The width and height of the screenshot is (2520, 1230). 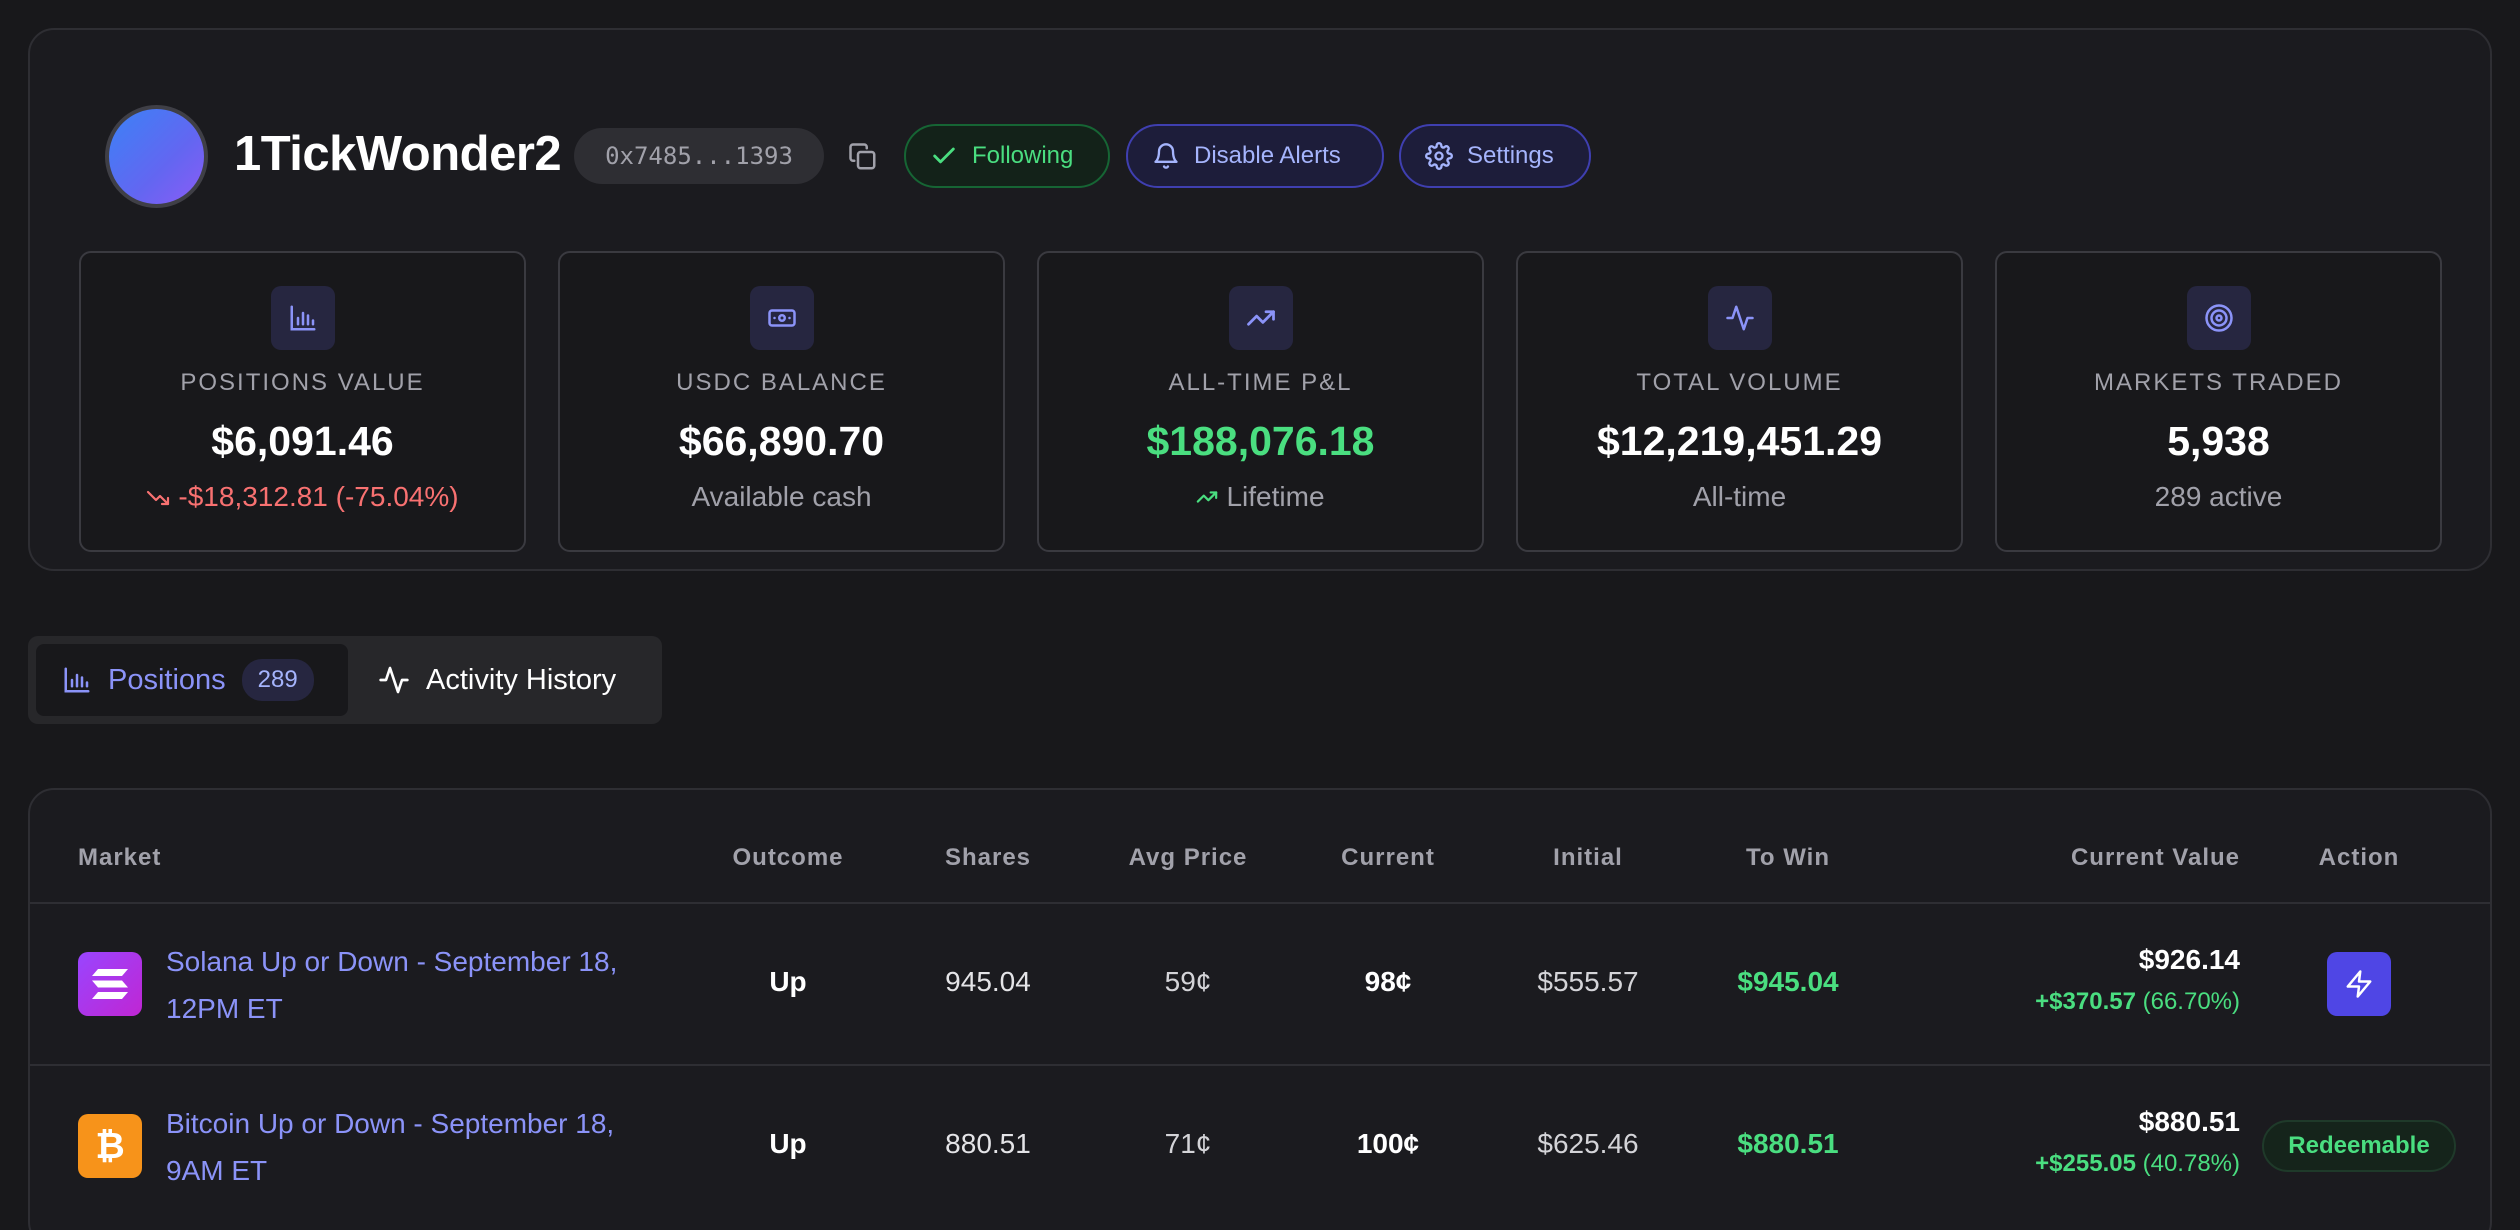 I want to click on settings-button: Settings, so click(x=1495, y=156).